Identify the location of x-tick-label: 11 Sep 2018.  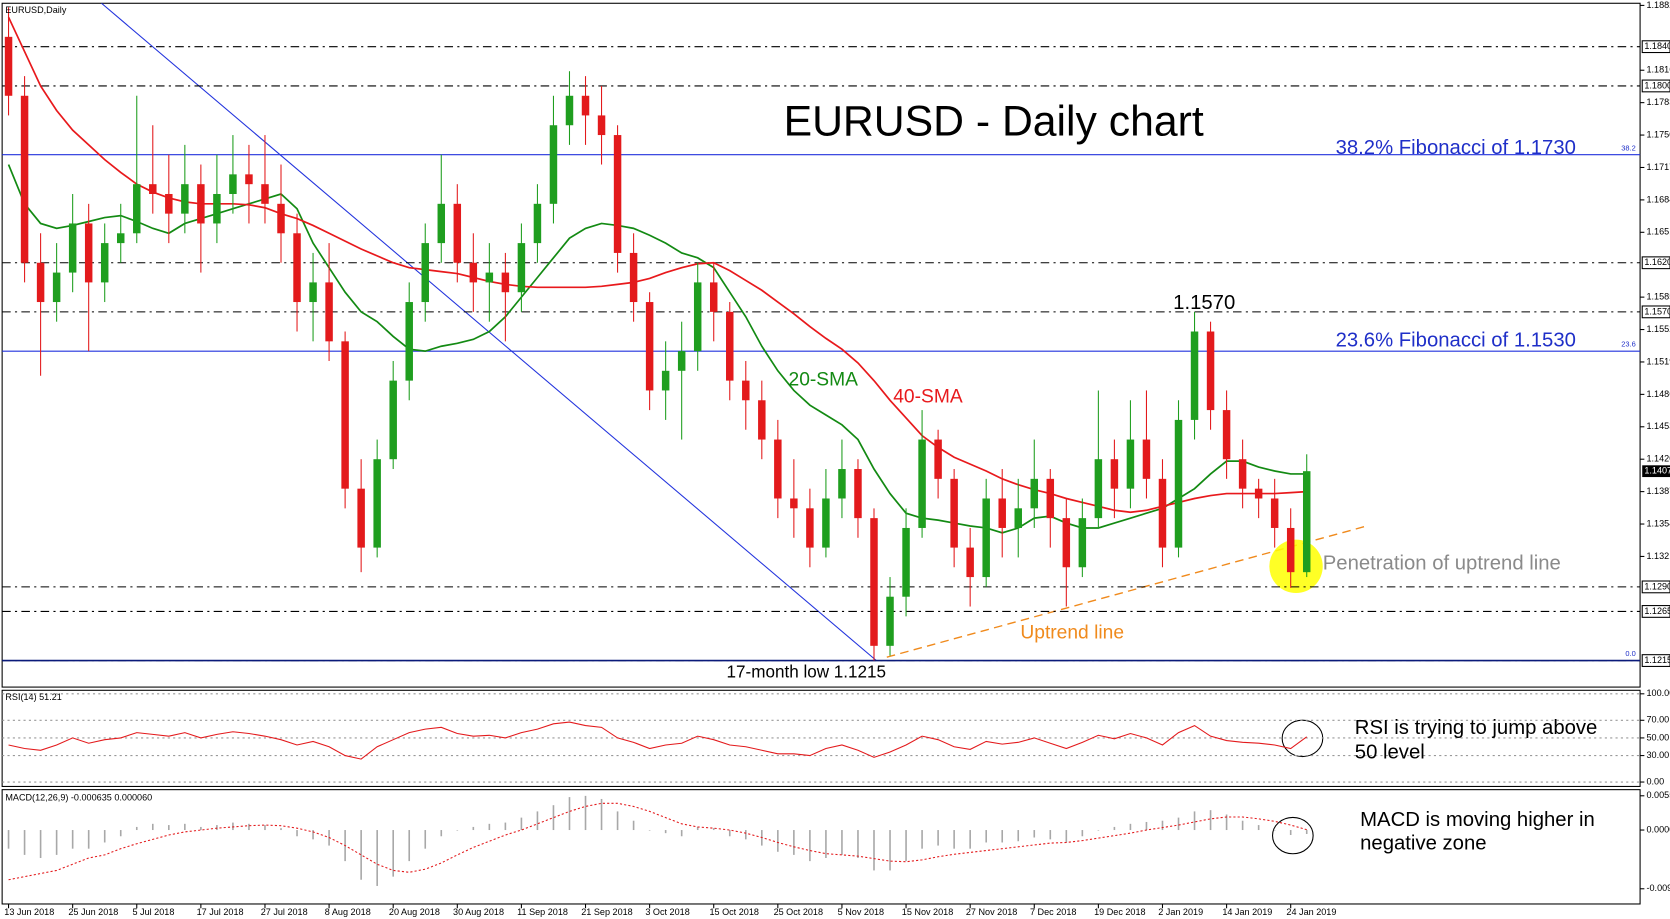
(542, 912).